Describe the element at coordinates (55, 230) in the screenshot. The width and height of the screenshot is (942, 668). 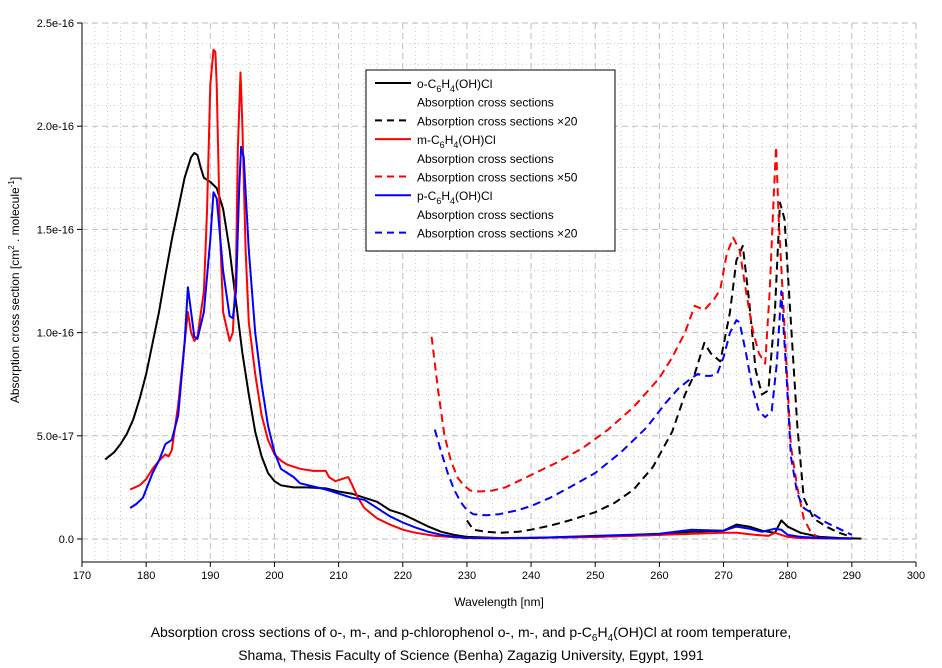
I see `y-tick-label: 1.5e-16` at that location.